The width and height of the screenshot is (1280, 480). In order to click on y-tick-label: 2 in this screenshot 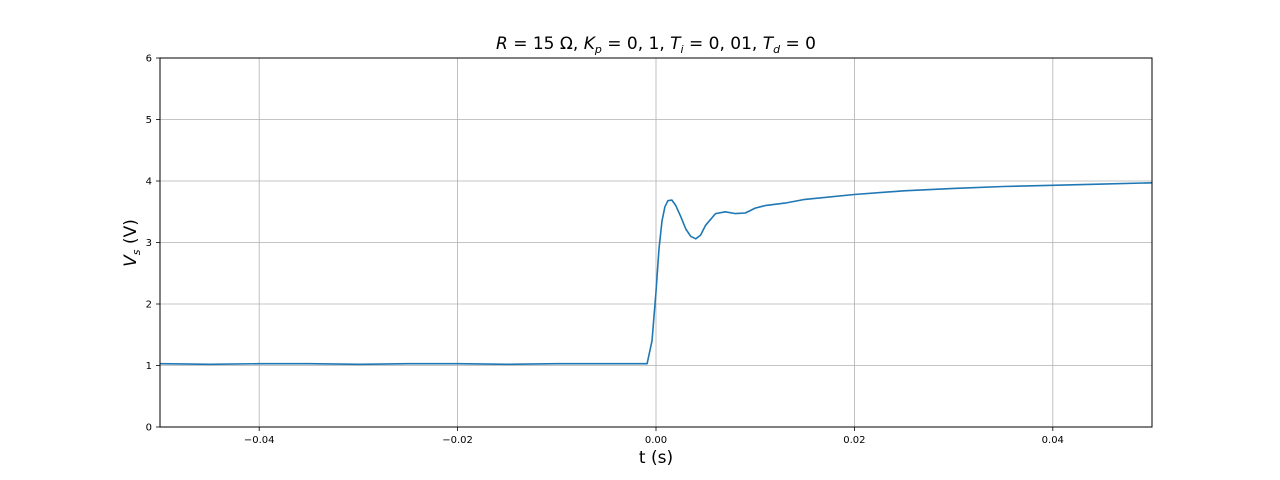, I will do `click(149, 305)`.